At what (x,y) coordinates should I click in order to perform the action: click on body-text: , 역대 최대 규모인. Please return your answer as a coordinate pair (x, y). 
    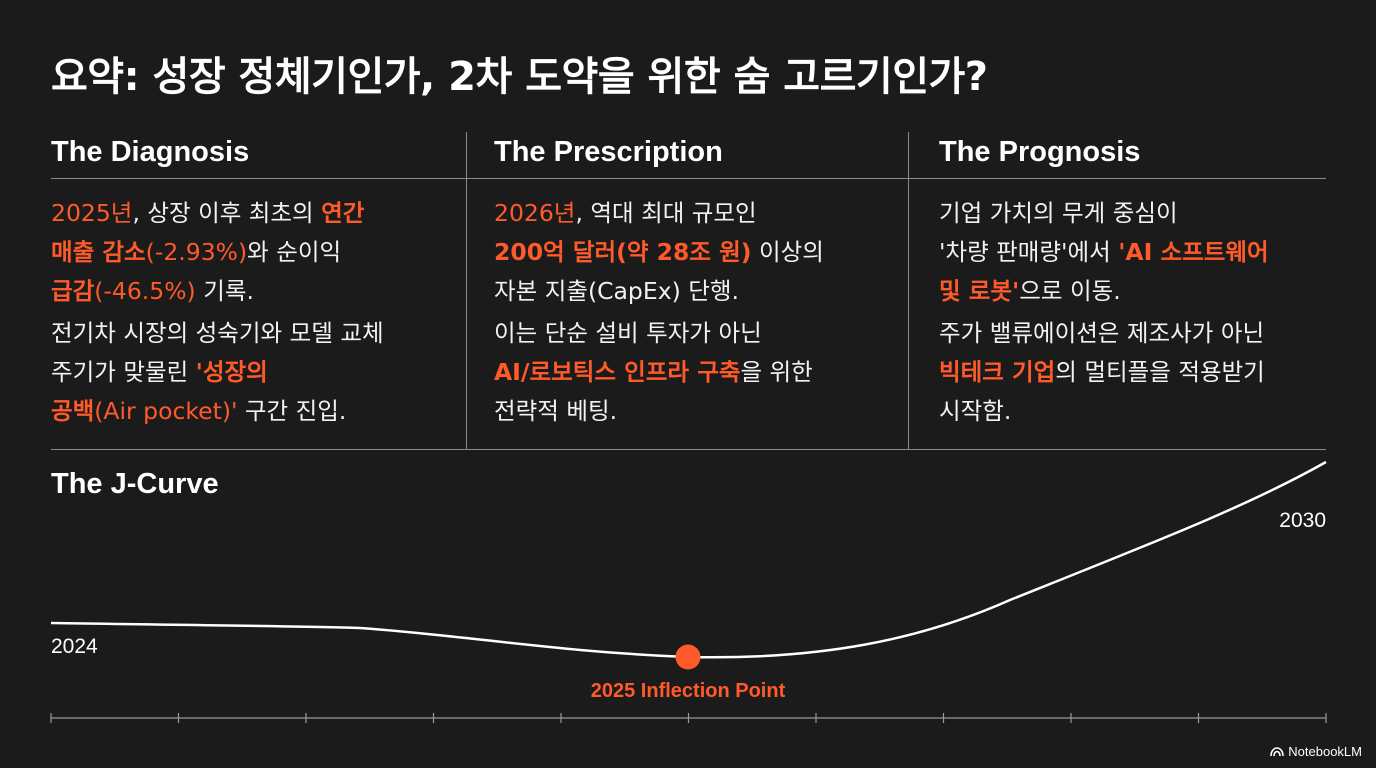
    Looking at the image, I should click on (666, 213).